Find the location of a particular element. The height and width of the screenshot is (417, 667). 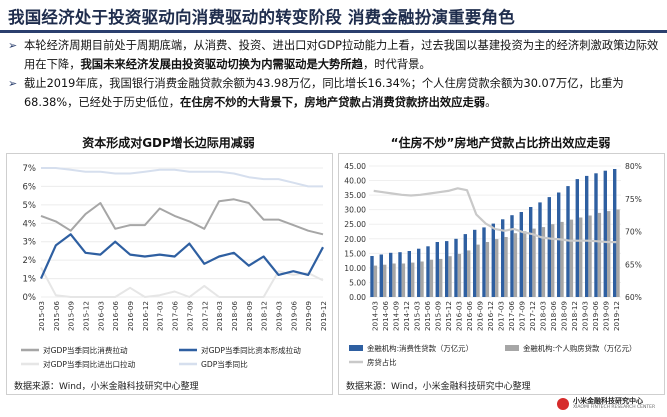

x-tick-label: 2016-09 is located at coordinates (130, 316).